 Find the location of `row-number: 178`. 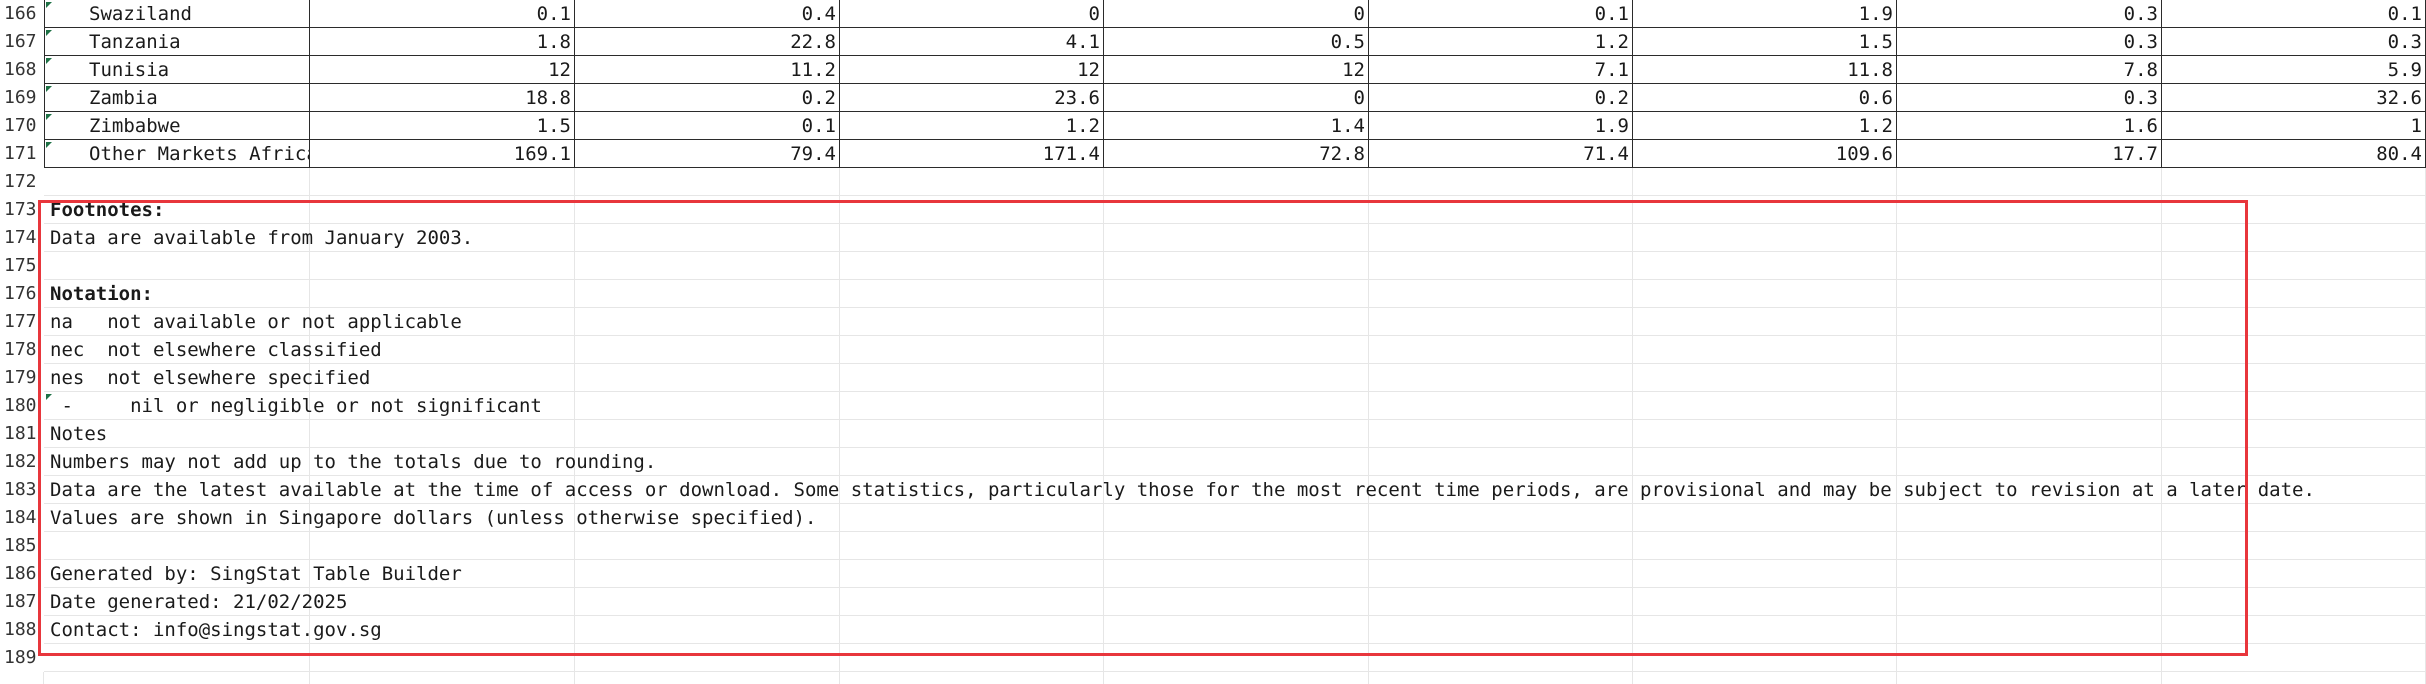

row-number: 178 is located at coordinates (22, 350).